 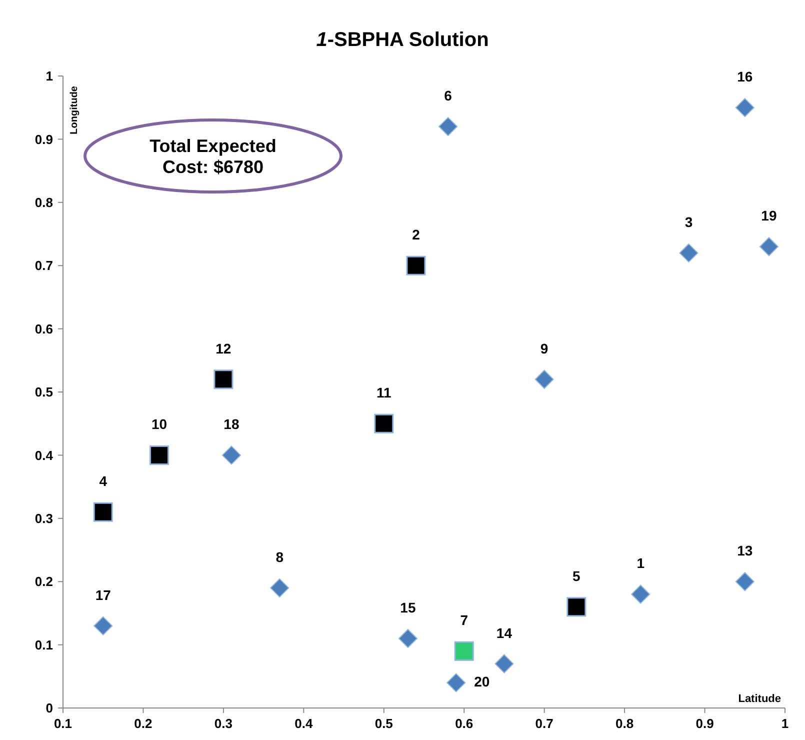 I want to click on x-tick-label: 0.4, so click(x=304, y=723).